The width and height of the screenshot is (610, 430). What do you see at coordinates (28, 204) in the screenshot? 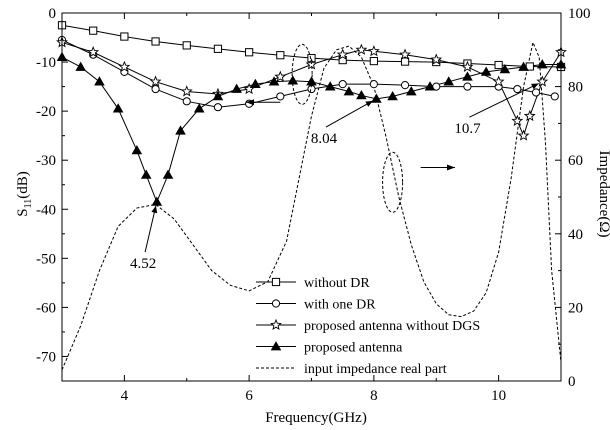
I see `y-axis-label-subscript: 11` at bounding box center [28, 204].